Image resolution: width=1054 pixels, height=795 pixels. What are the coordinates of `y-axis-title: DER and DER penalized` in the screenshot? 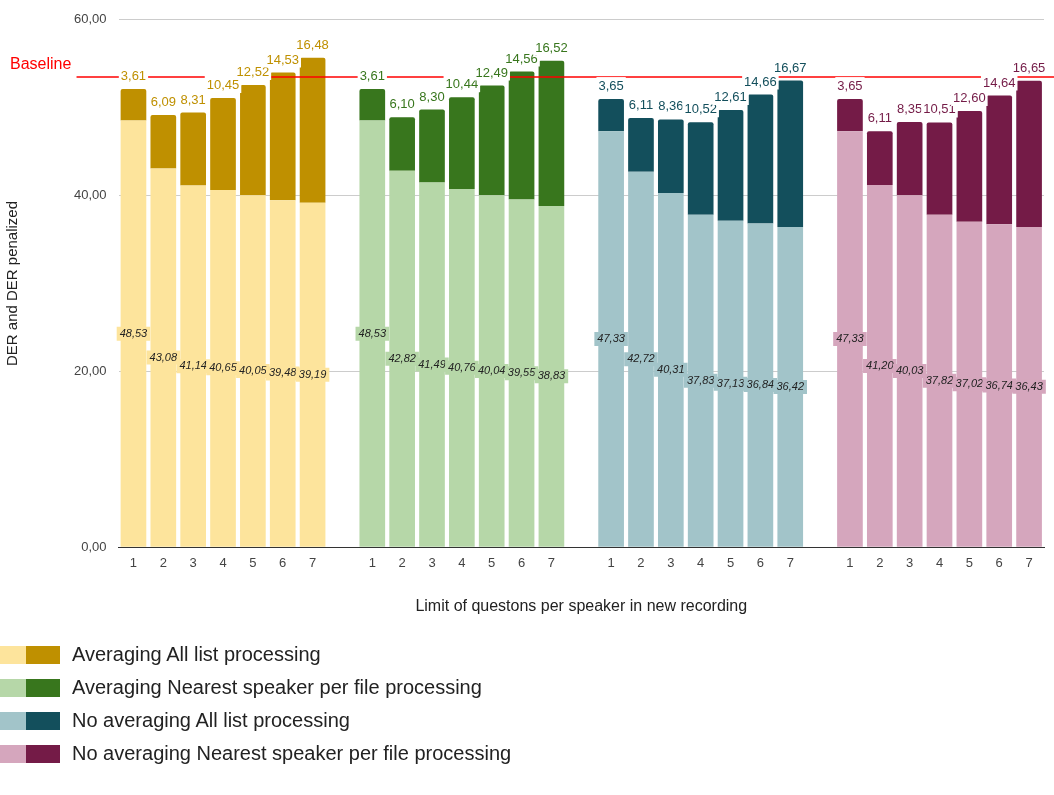 It's located at (12, 283).